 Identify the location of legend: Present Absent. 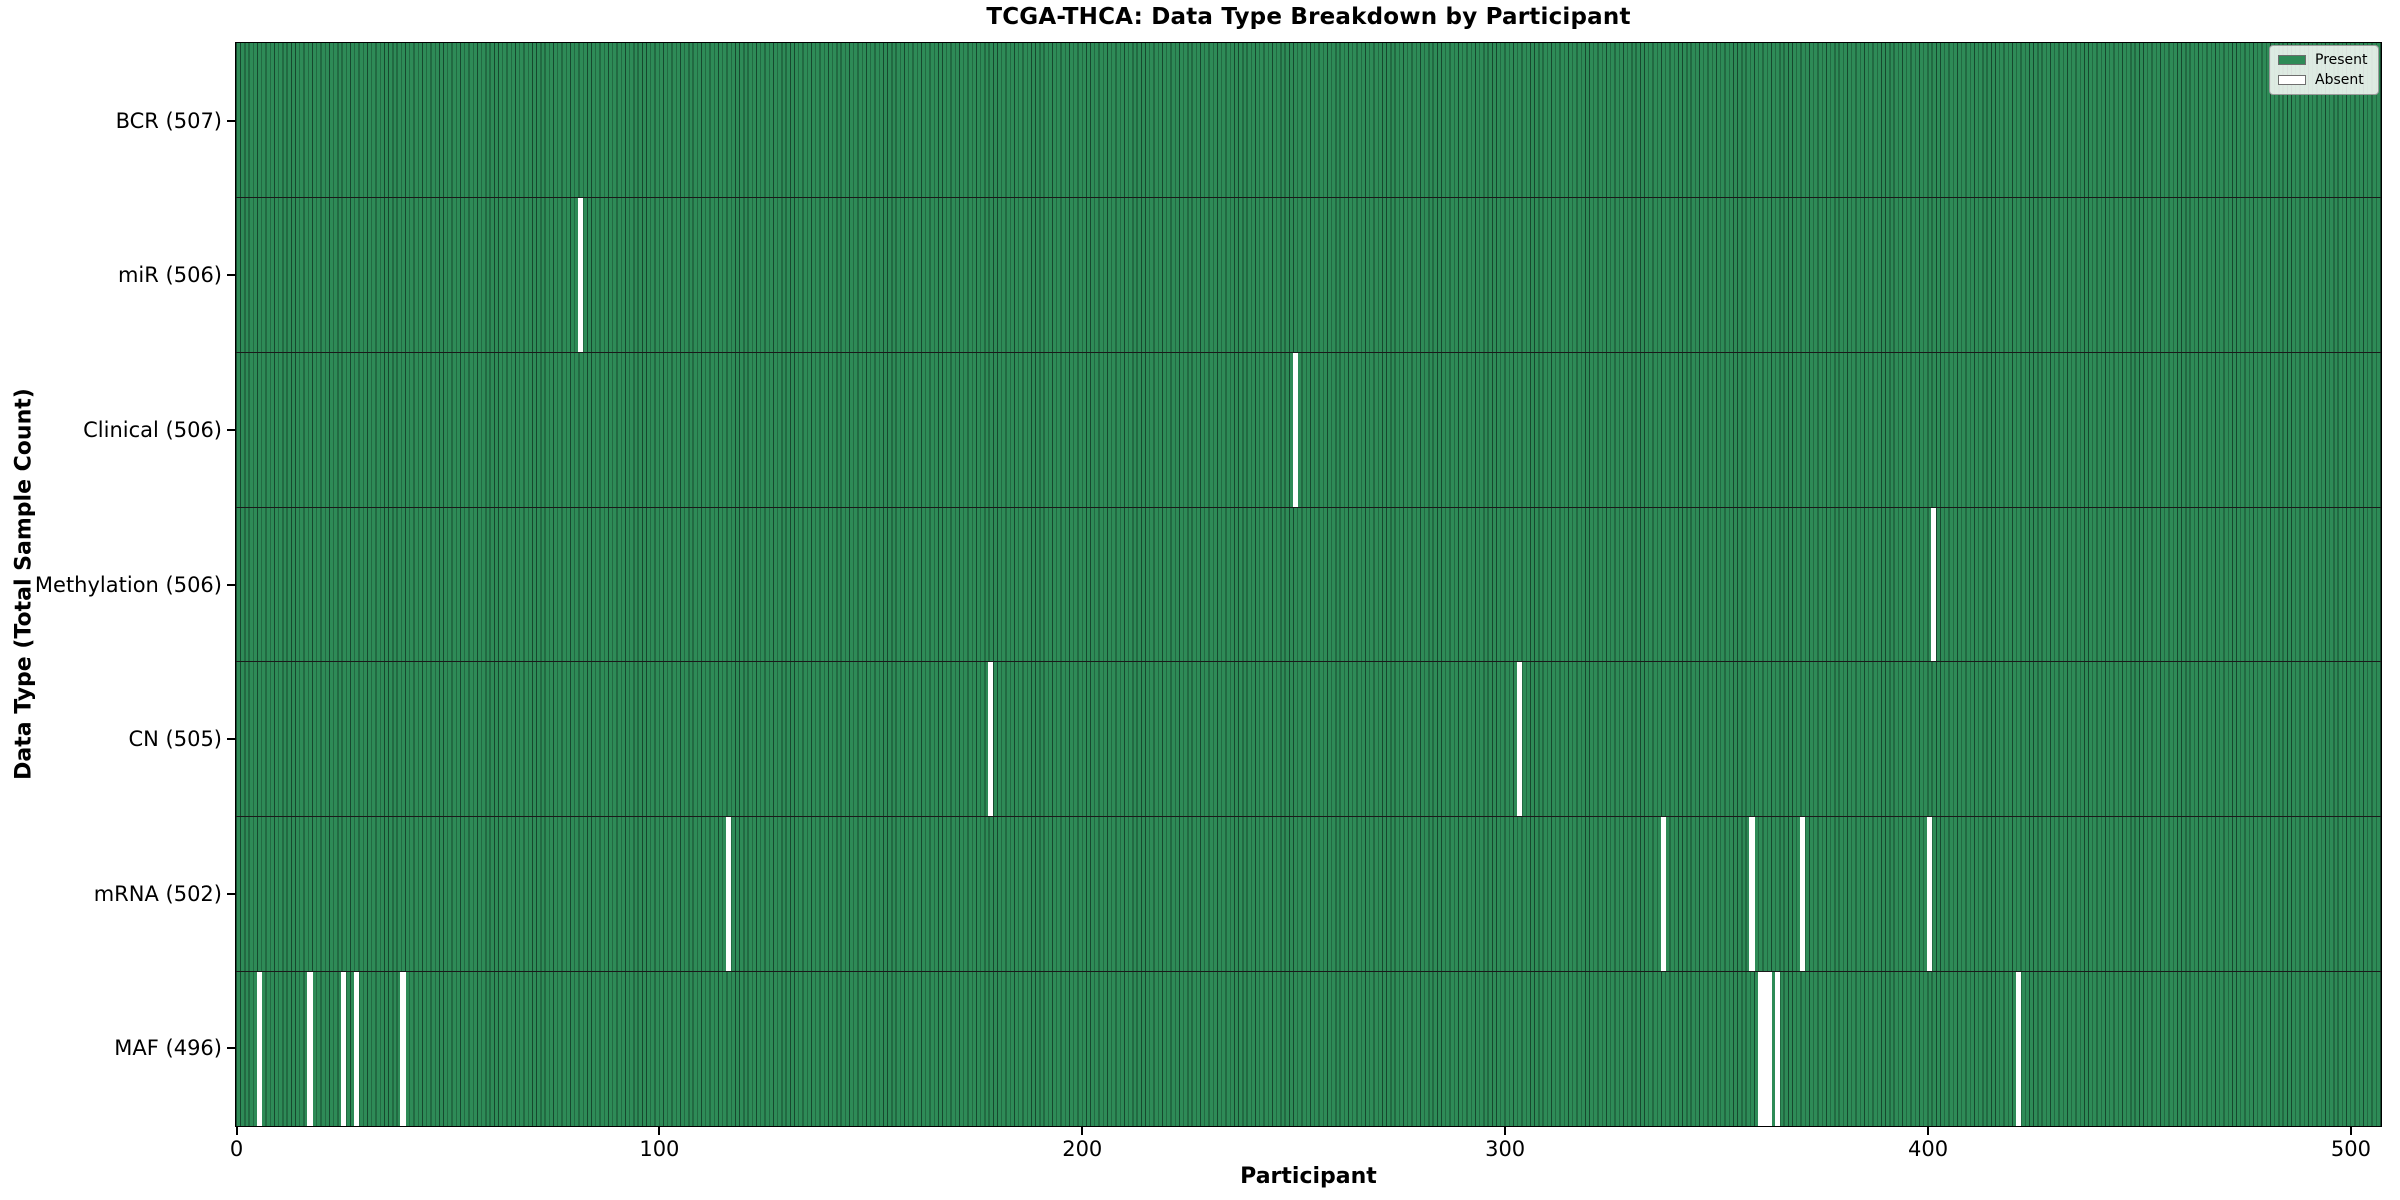
(2324, 70).